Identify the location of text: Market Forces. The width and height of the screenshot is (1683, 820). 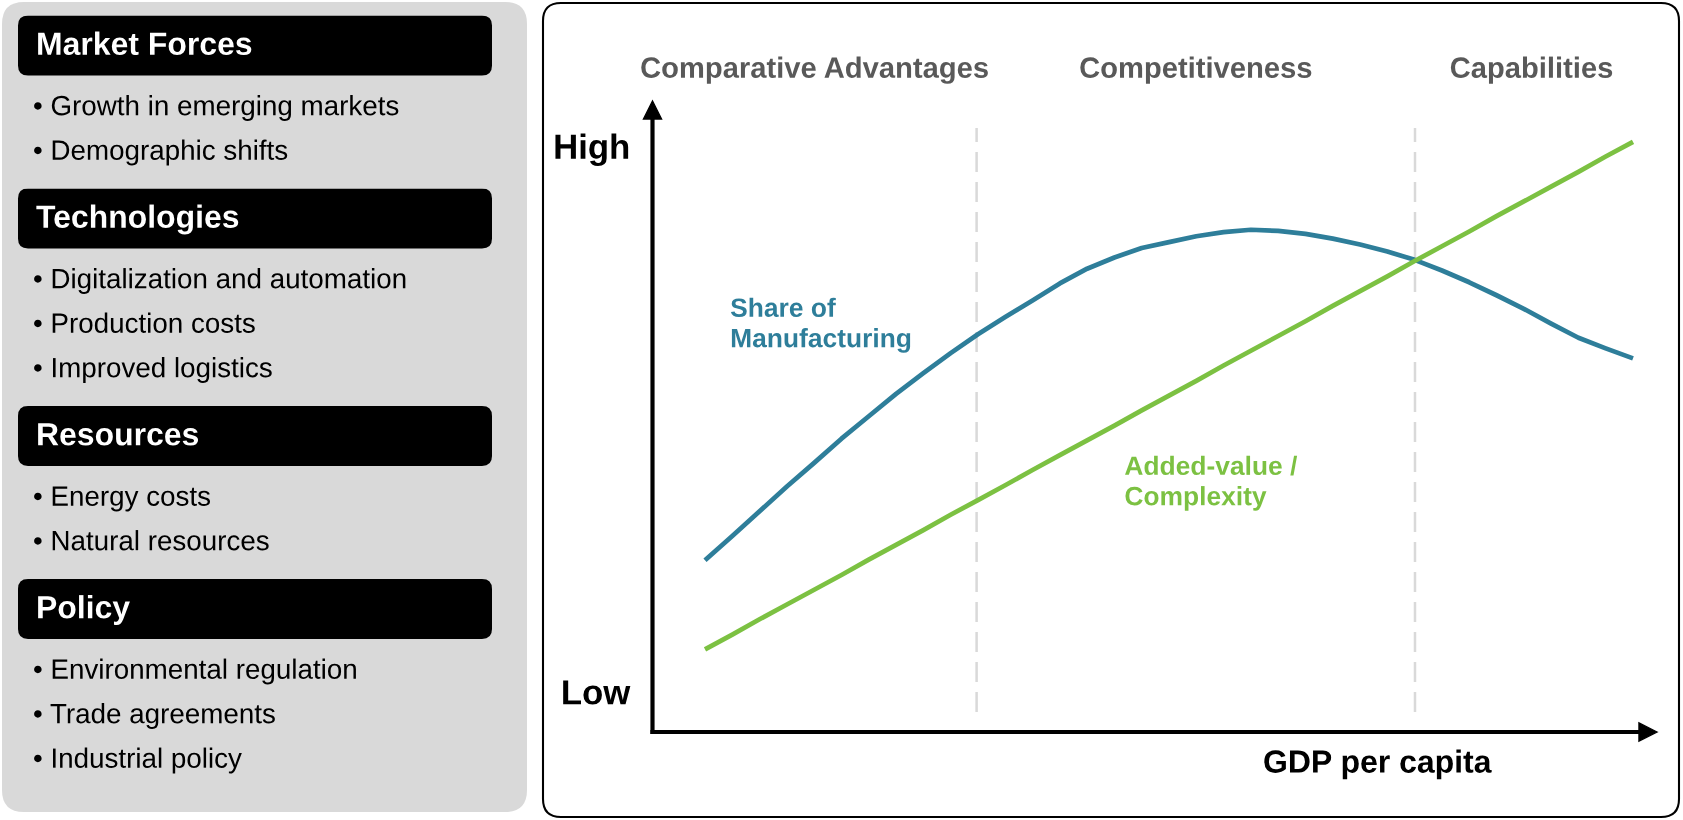
(145, 43).